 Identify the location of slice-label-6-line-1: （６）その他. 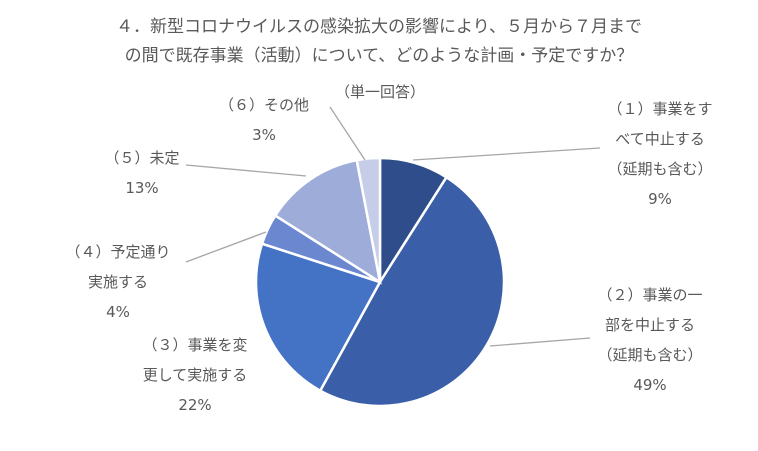
(264, 105).